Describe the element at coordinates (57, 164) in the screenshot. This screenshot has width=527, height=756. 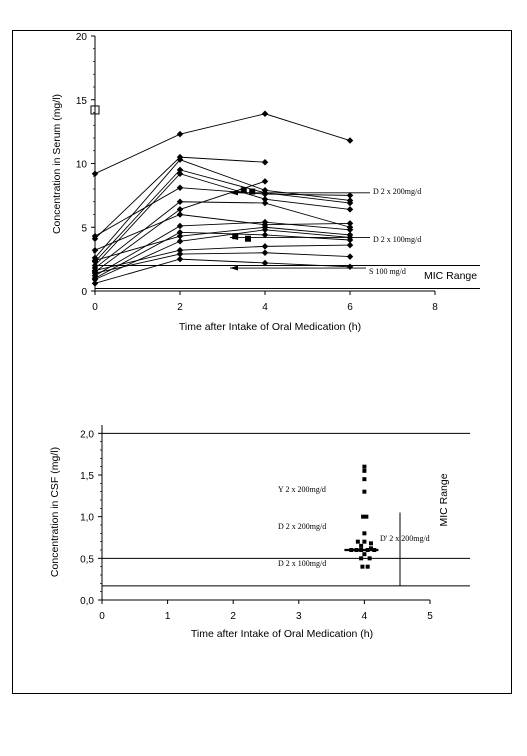
I see `serum-y-axis-label: Concentration in Serum (mg/l)` at that location.